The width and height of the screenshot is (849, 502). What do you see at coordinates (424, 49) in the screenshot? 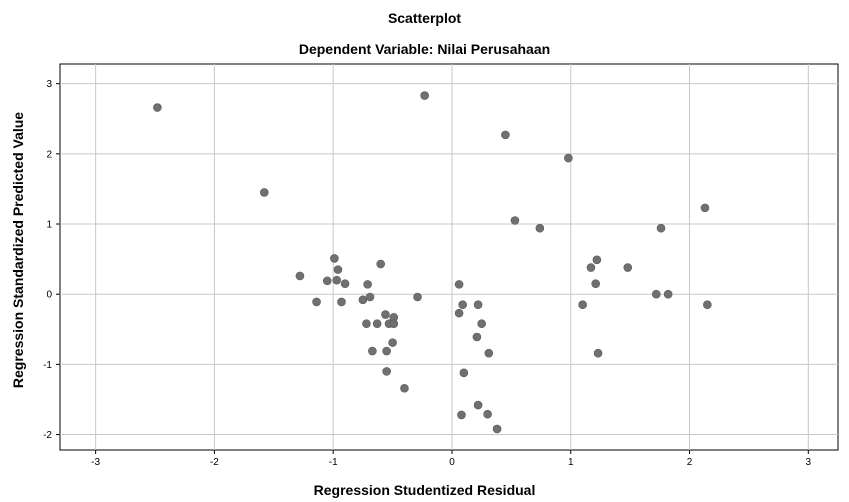
I see `chart-subtitle: Dependent Variable: Nilai Perusahaan` at bounding box center [424, 49].